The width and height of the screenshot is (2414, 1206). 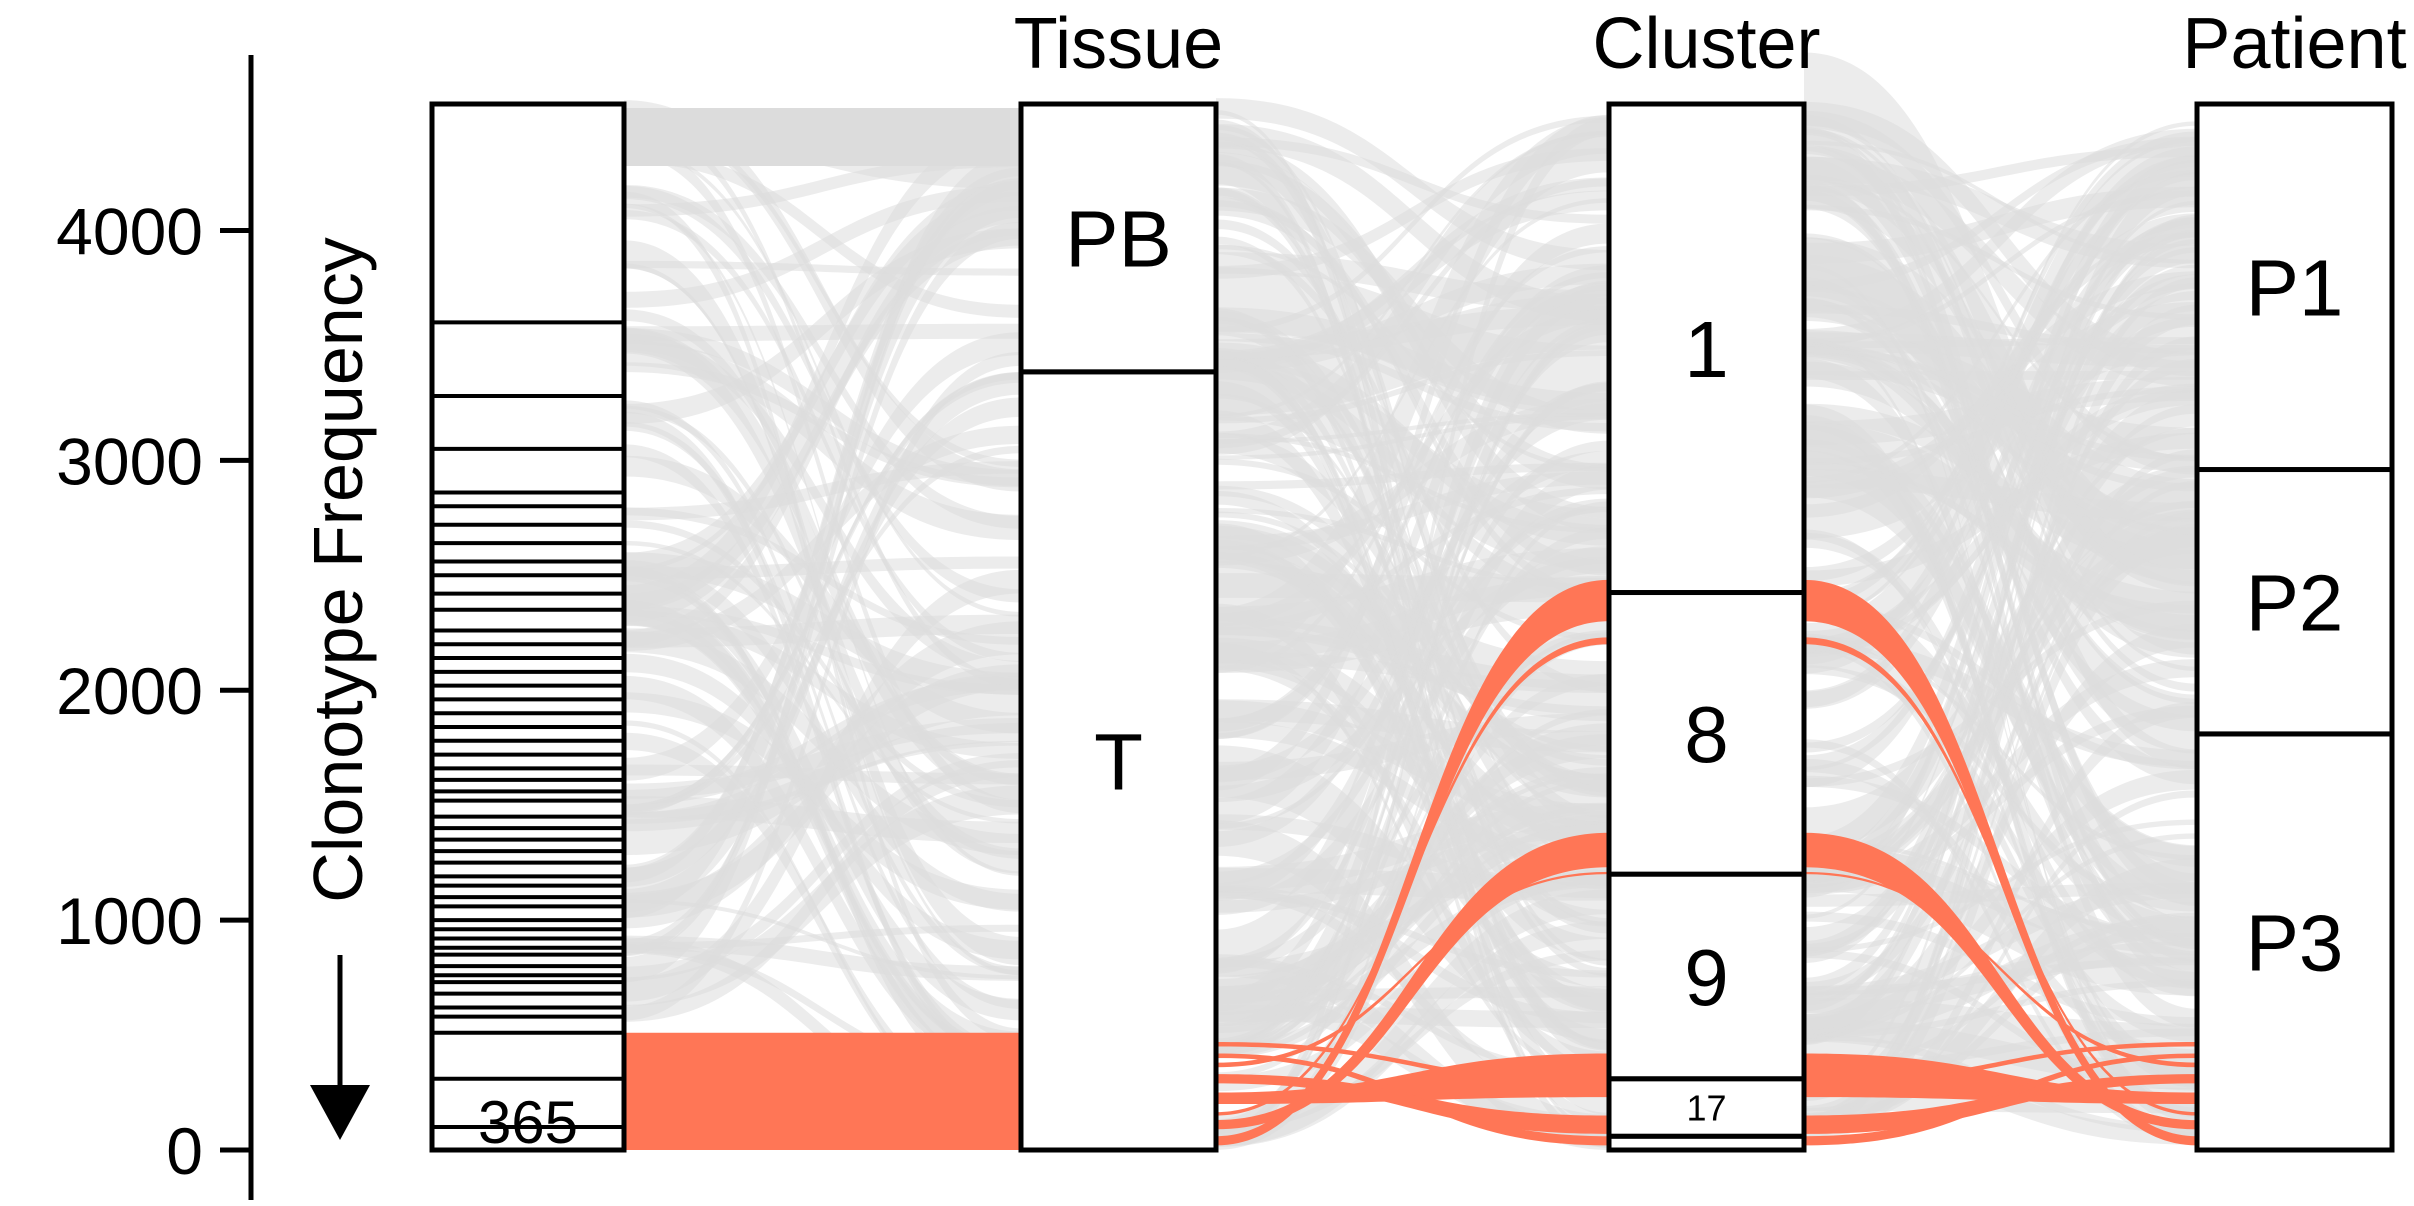 What do you see at coordinates (129, 921) in the screenshot?
I see `y-tick-label: 1000` at bounding box center [129, 921].